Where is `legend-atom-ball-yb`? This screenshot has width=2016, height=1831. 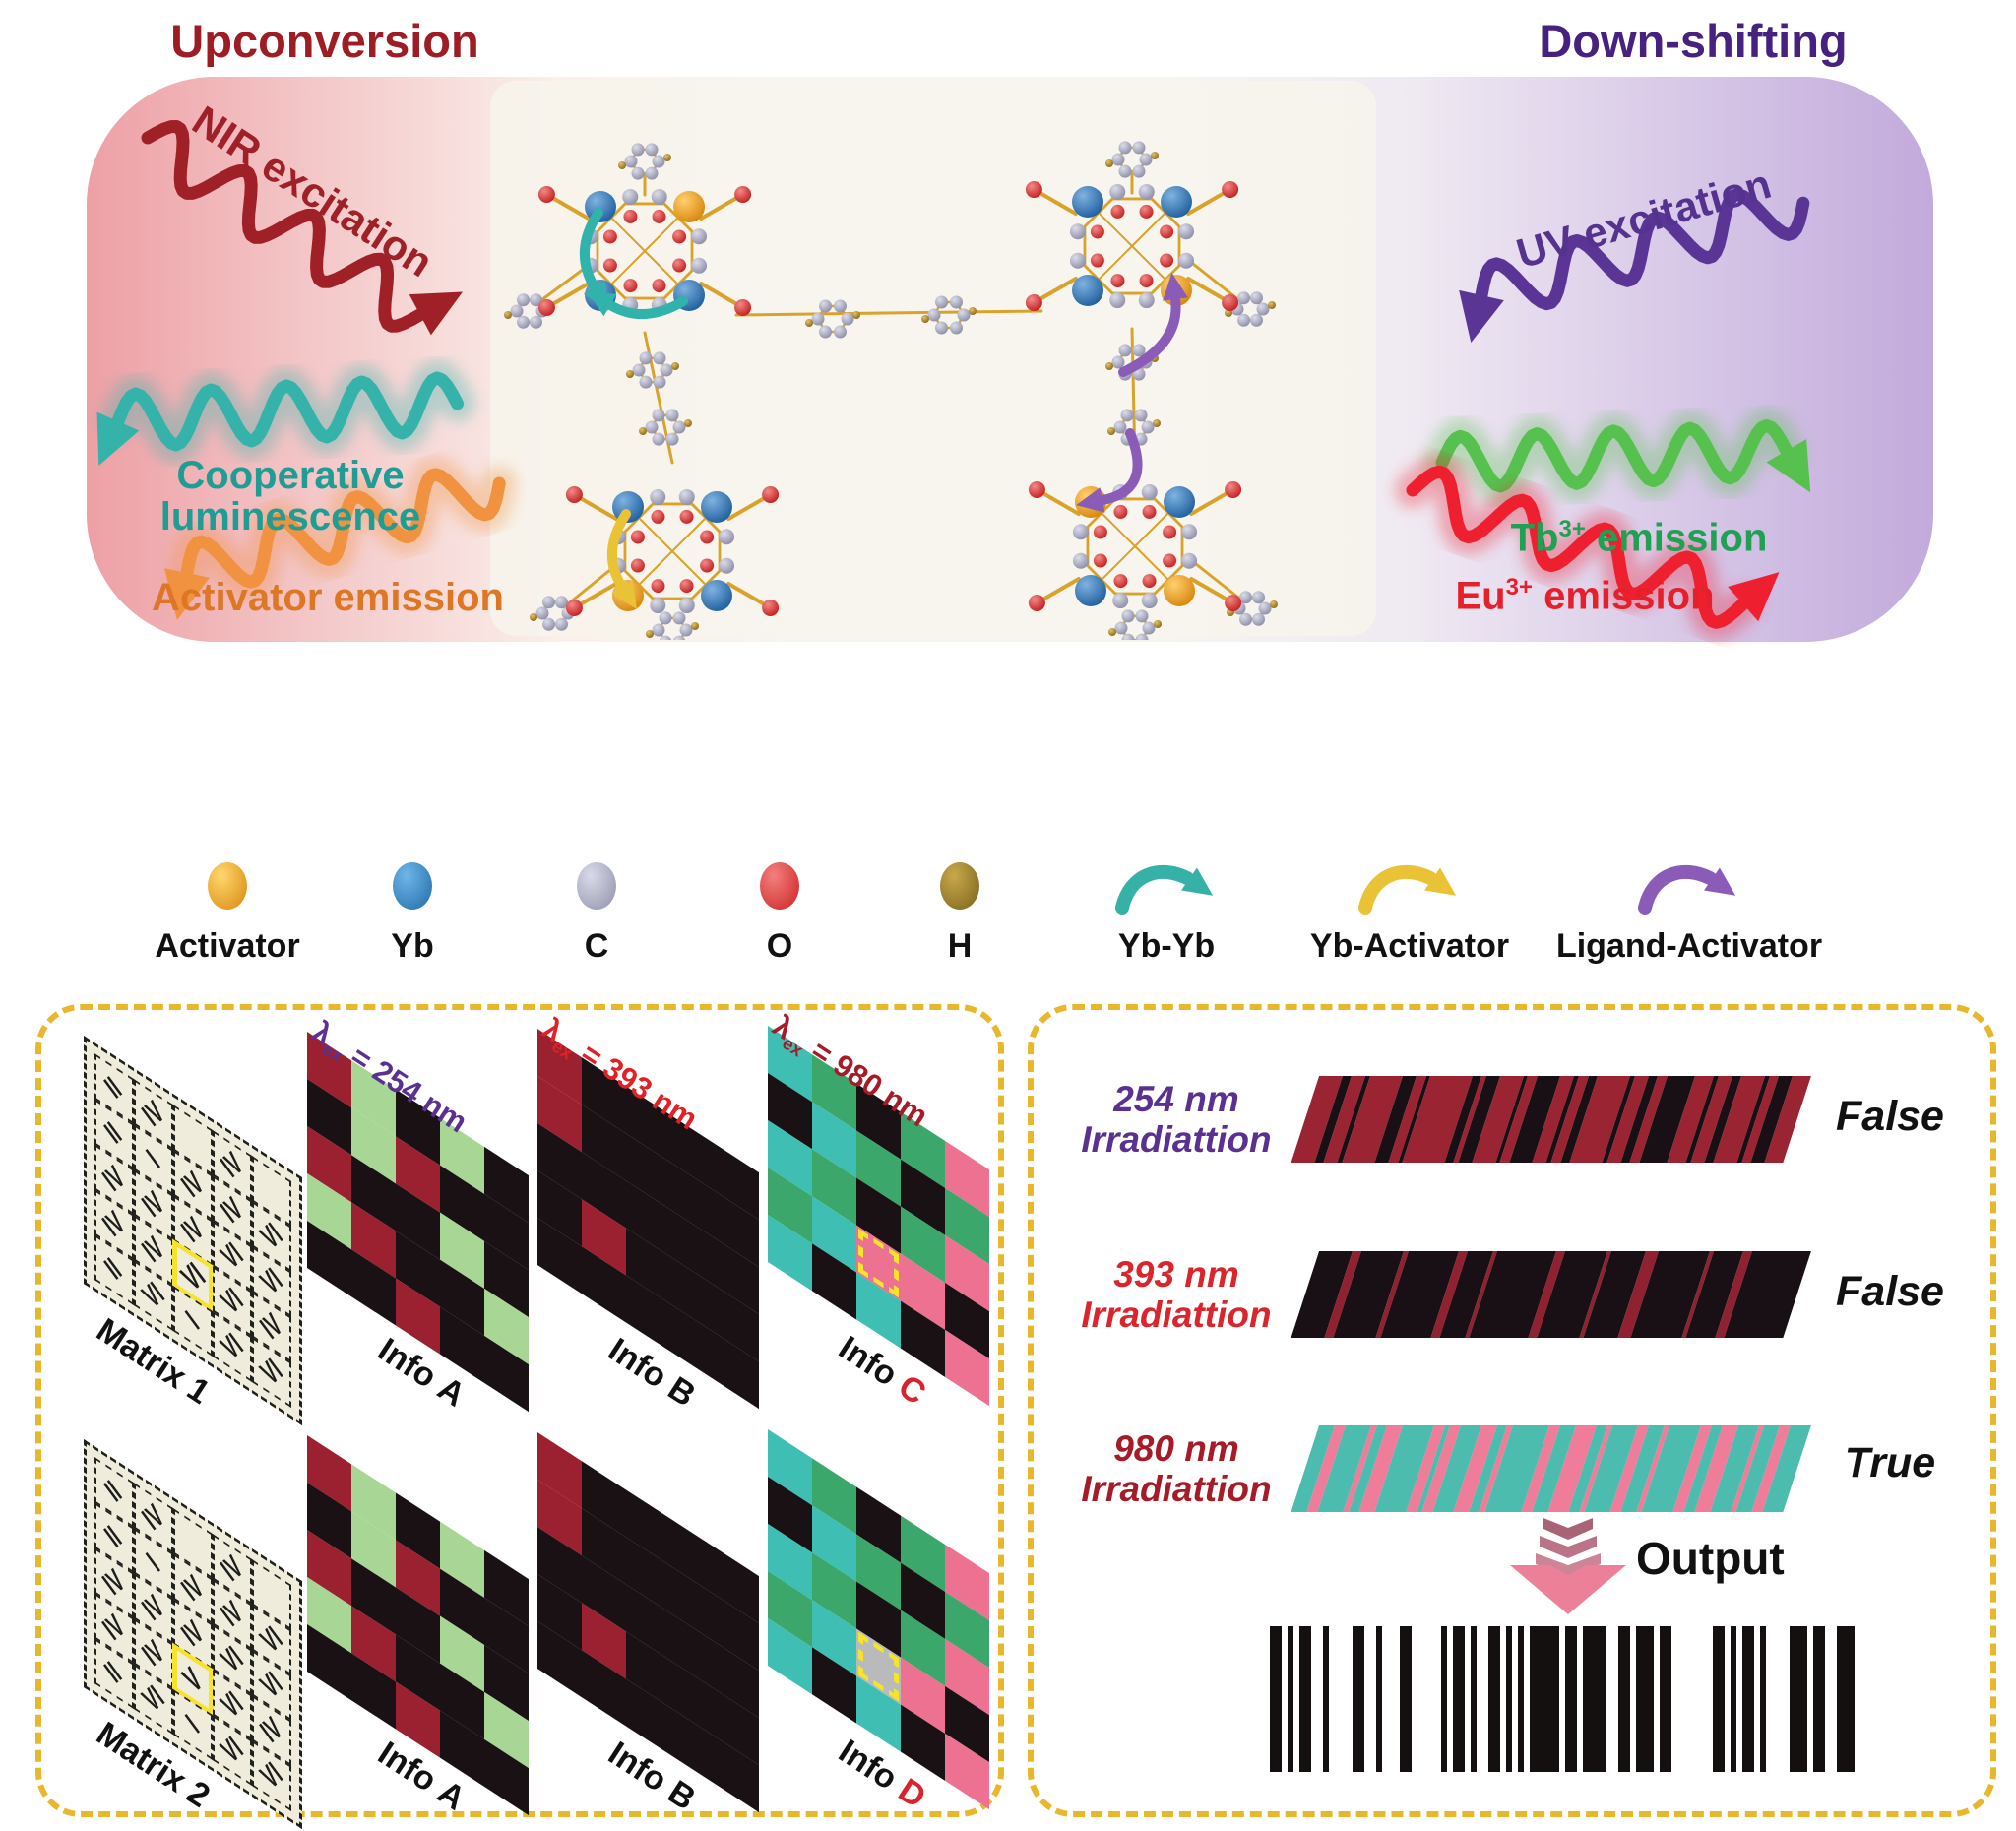
legend-atom-ball-yb is located at coordinates (412, 886).